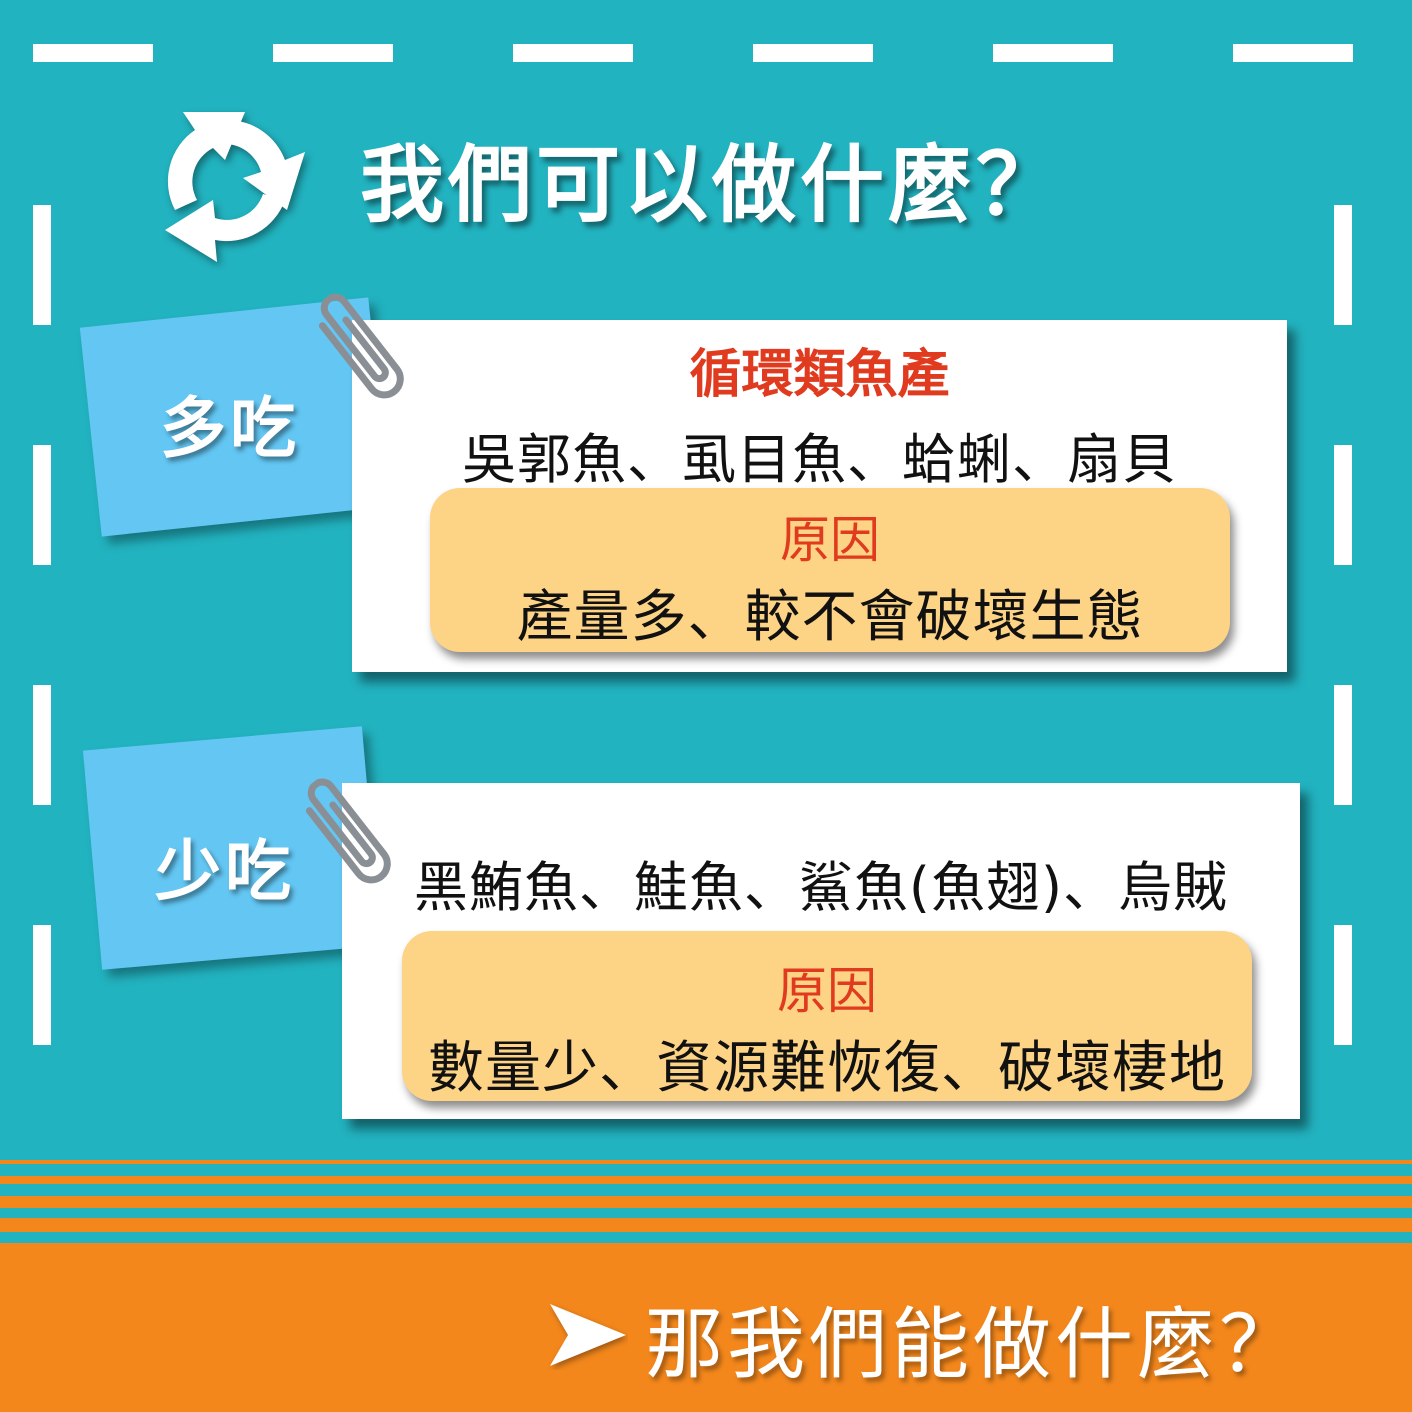 The width and height of the screenshot is (1412, 1412). I want to click on tag-eat-more-label: 多吃, so click(230, 428).